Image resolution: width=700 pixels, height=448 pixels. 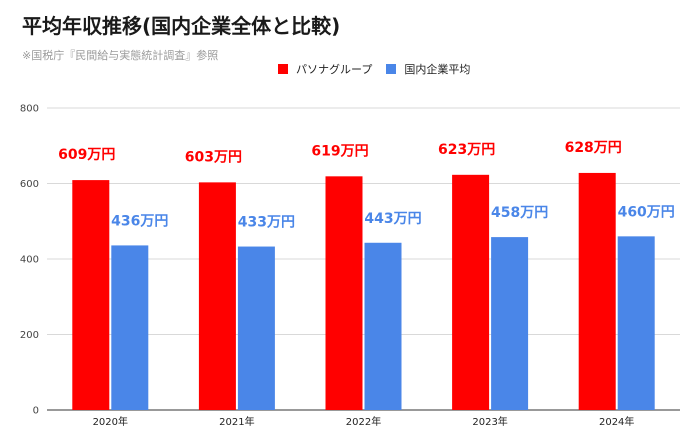 What do you see at coordinates (266, 223) in the screenshot?
I see `data-label-domestic: 433万円` at bounding box center [266, 223].